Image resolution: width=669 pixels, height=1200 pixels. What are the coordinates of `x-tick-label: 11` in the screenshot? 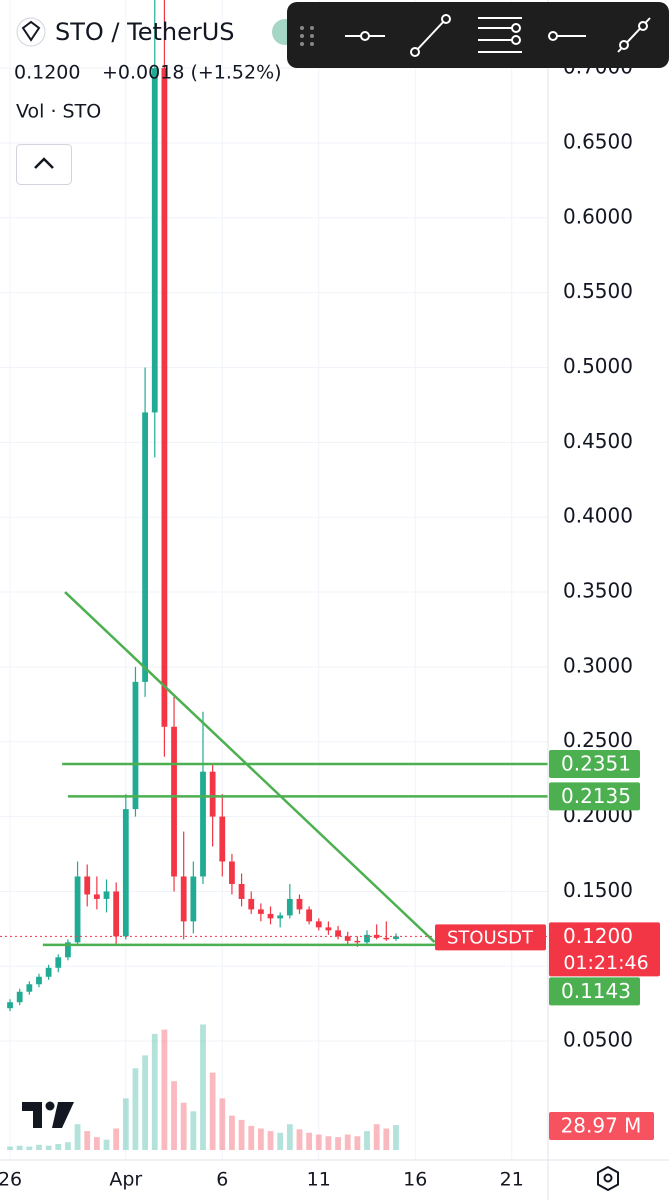 It's located at (319, 1180).